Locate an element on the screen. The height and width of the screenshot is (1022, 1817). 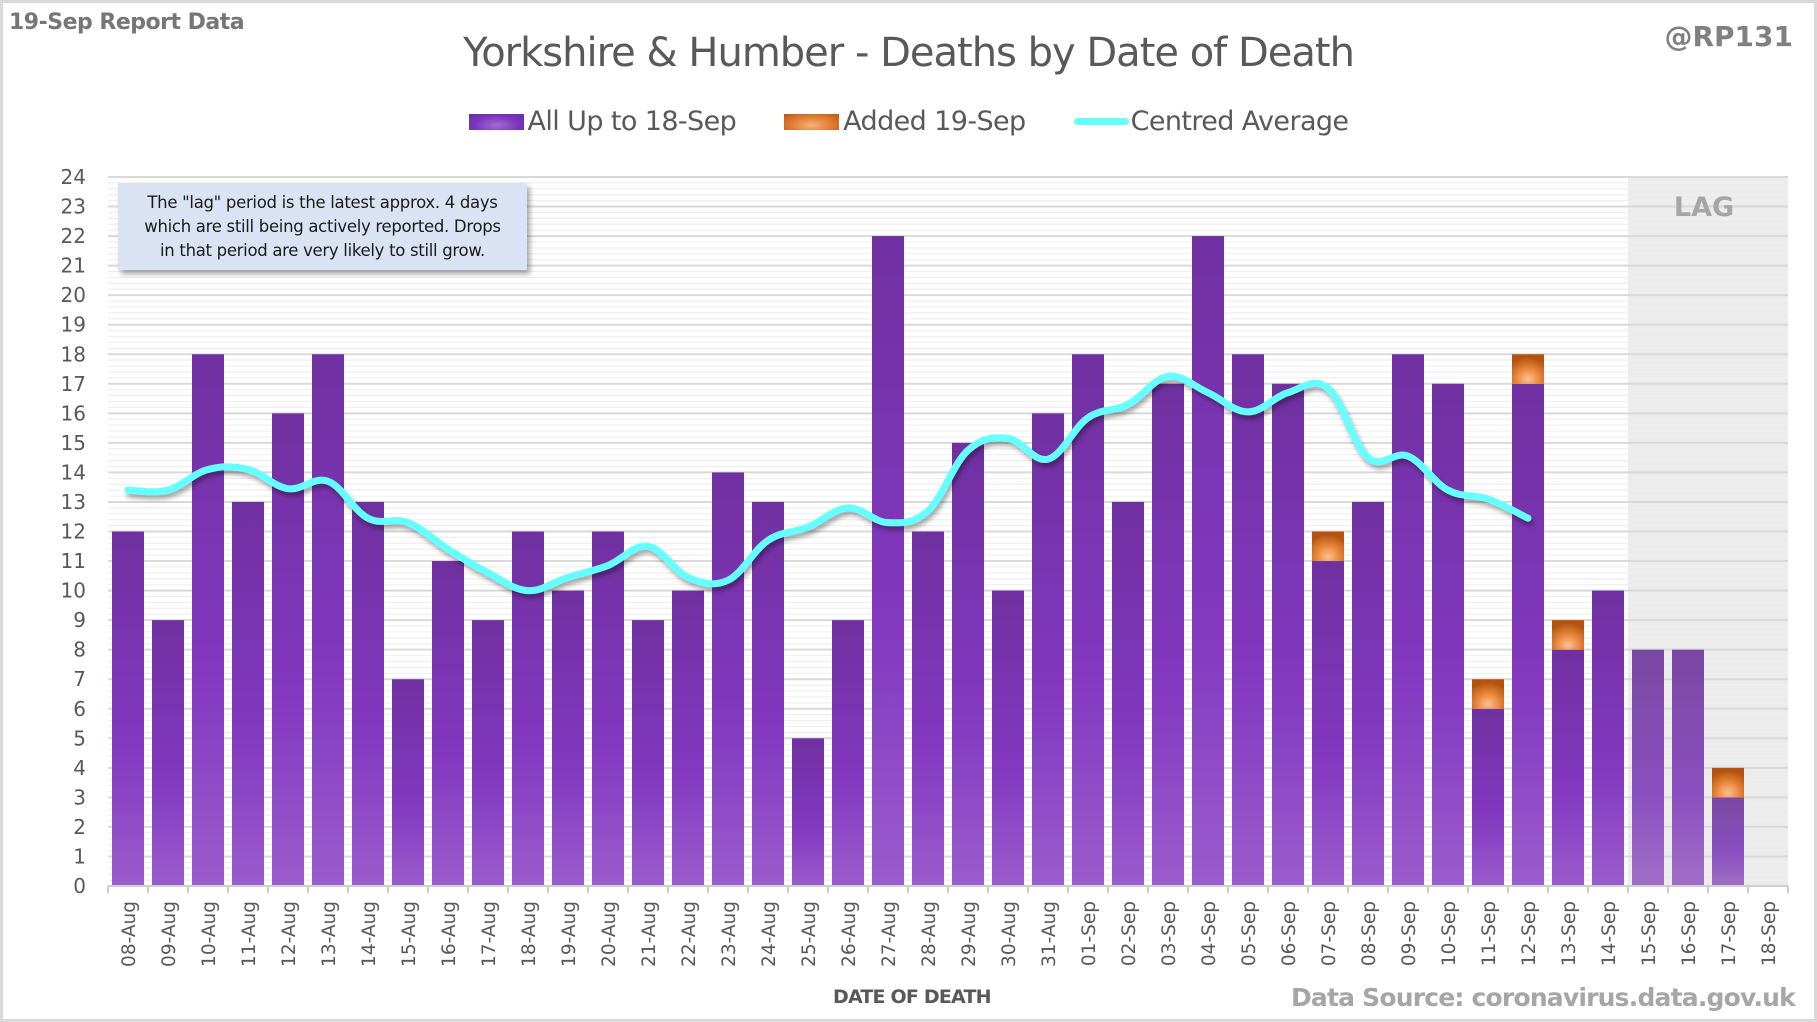
y-tick-label: 8 is located at coordinates (79, 650).